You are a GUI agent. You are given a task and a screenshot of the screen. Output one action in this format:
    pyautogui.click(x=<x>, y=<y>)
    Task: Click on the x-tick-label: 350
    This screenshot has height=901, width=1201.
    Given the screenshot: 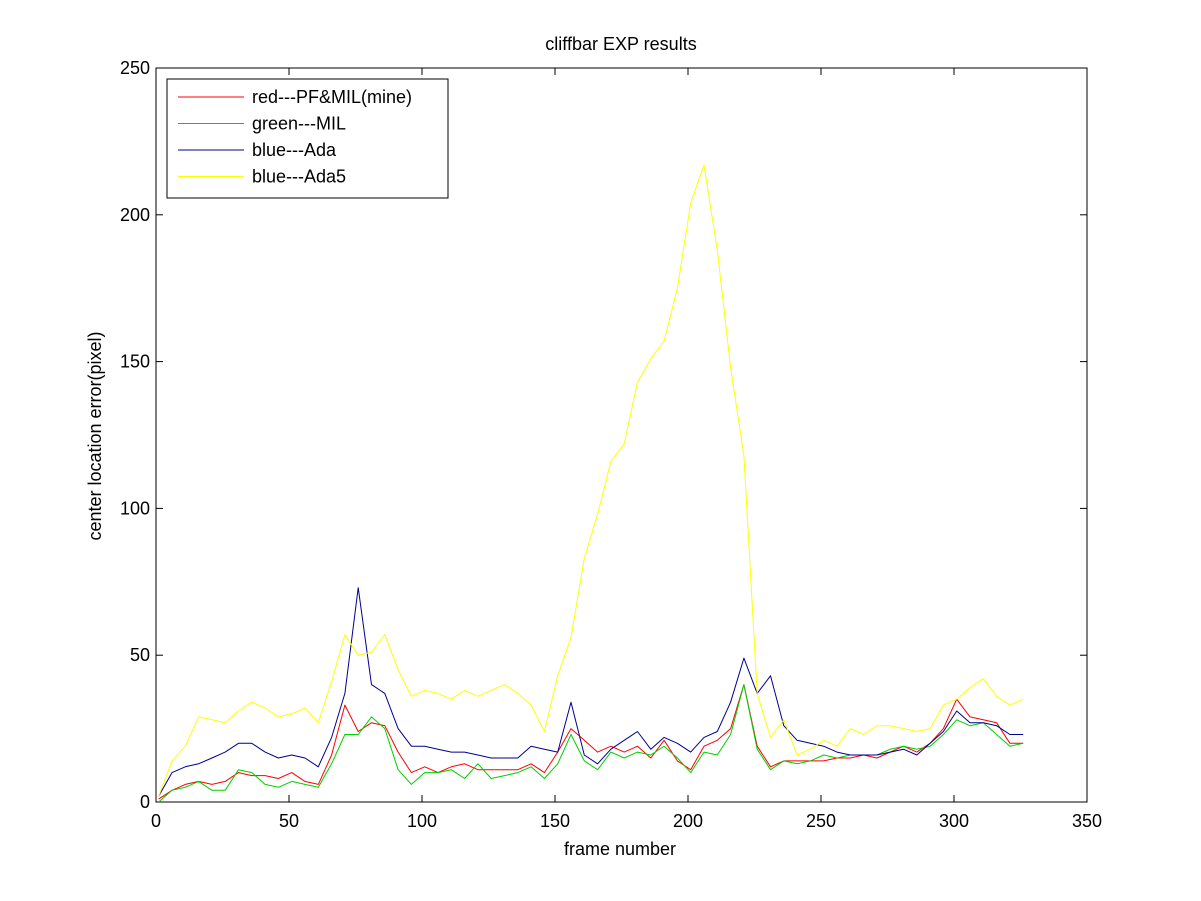 What is the action you would take?
    pyautogui.click(x=1087, y=821)
    